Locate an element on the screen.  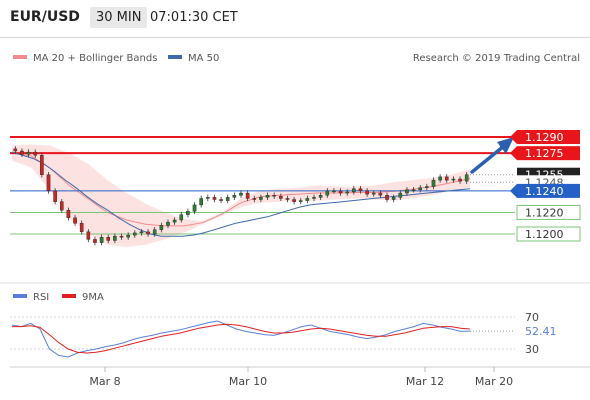
rsi-legend-label: RSI is located at coordinates (41, 297).